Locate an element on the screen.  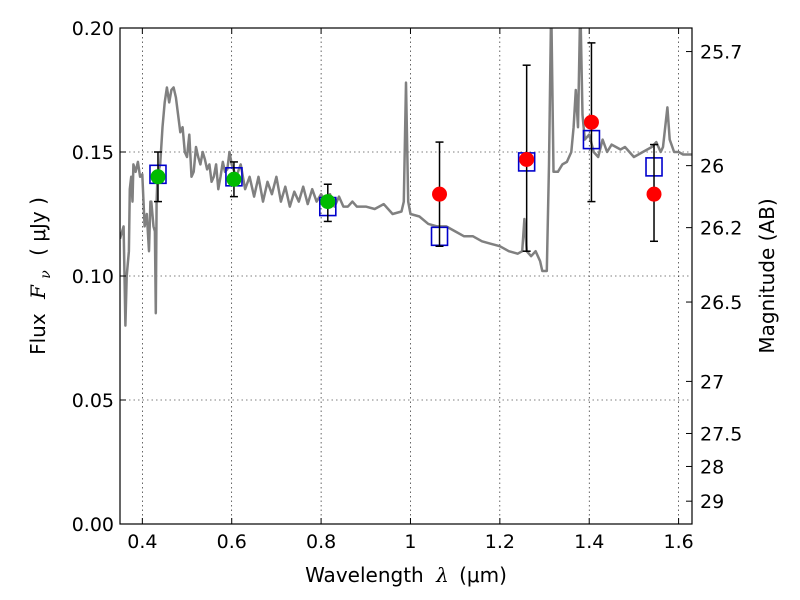
y-axis-subscript: ν is located at coordinates (46, 274).